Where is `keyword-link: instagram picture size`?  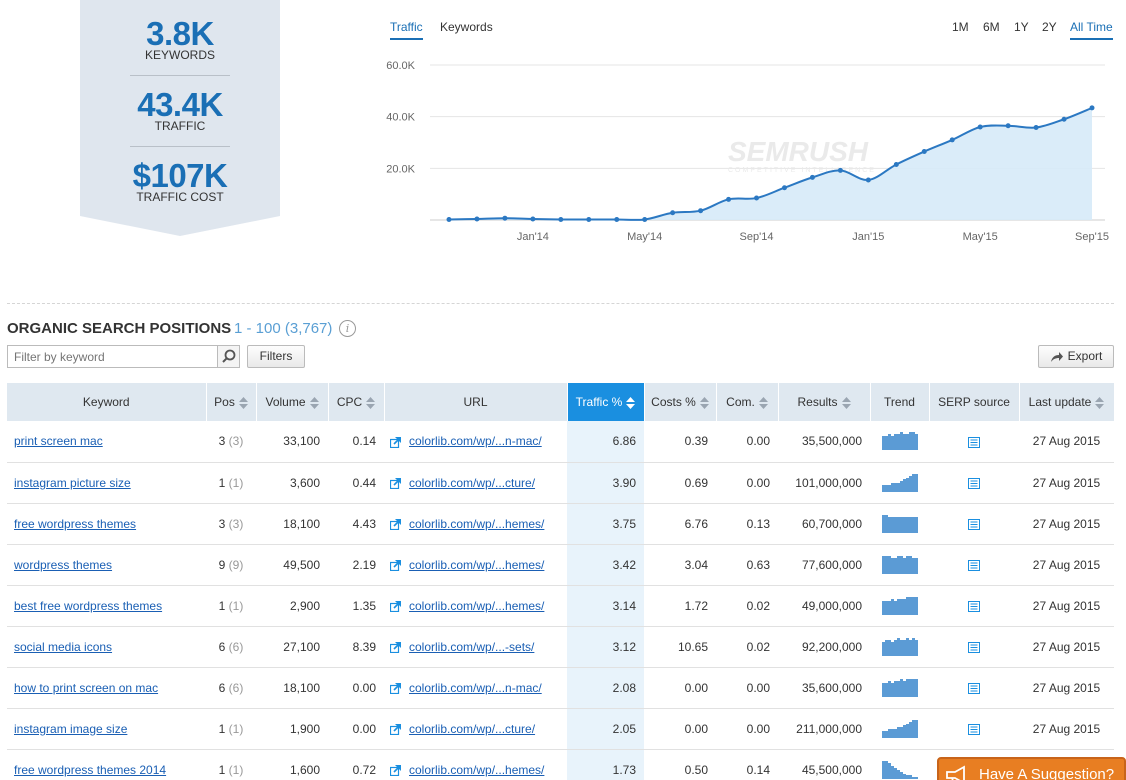
keyword-link: instagram picture size is located at coordinates (72, 482).